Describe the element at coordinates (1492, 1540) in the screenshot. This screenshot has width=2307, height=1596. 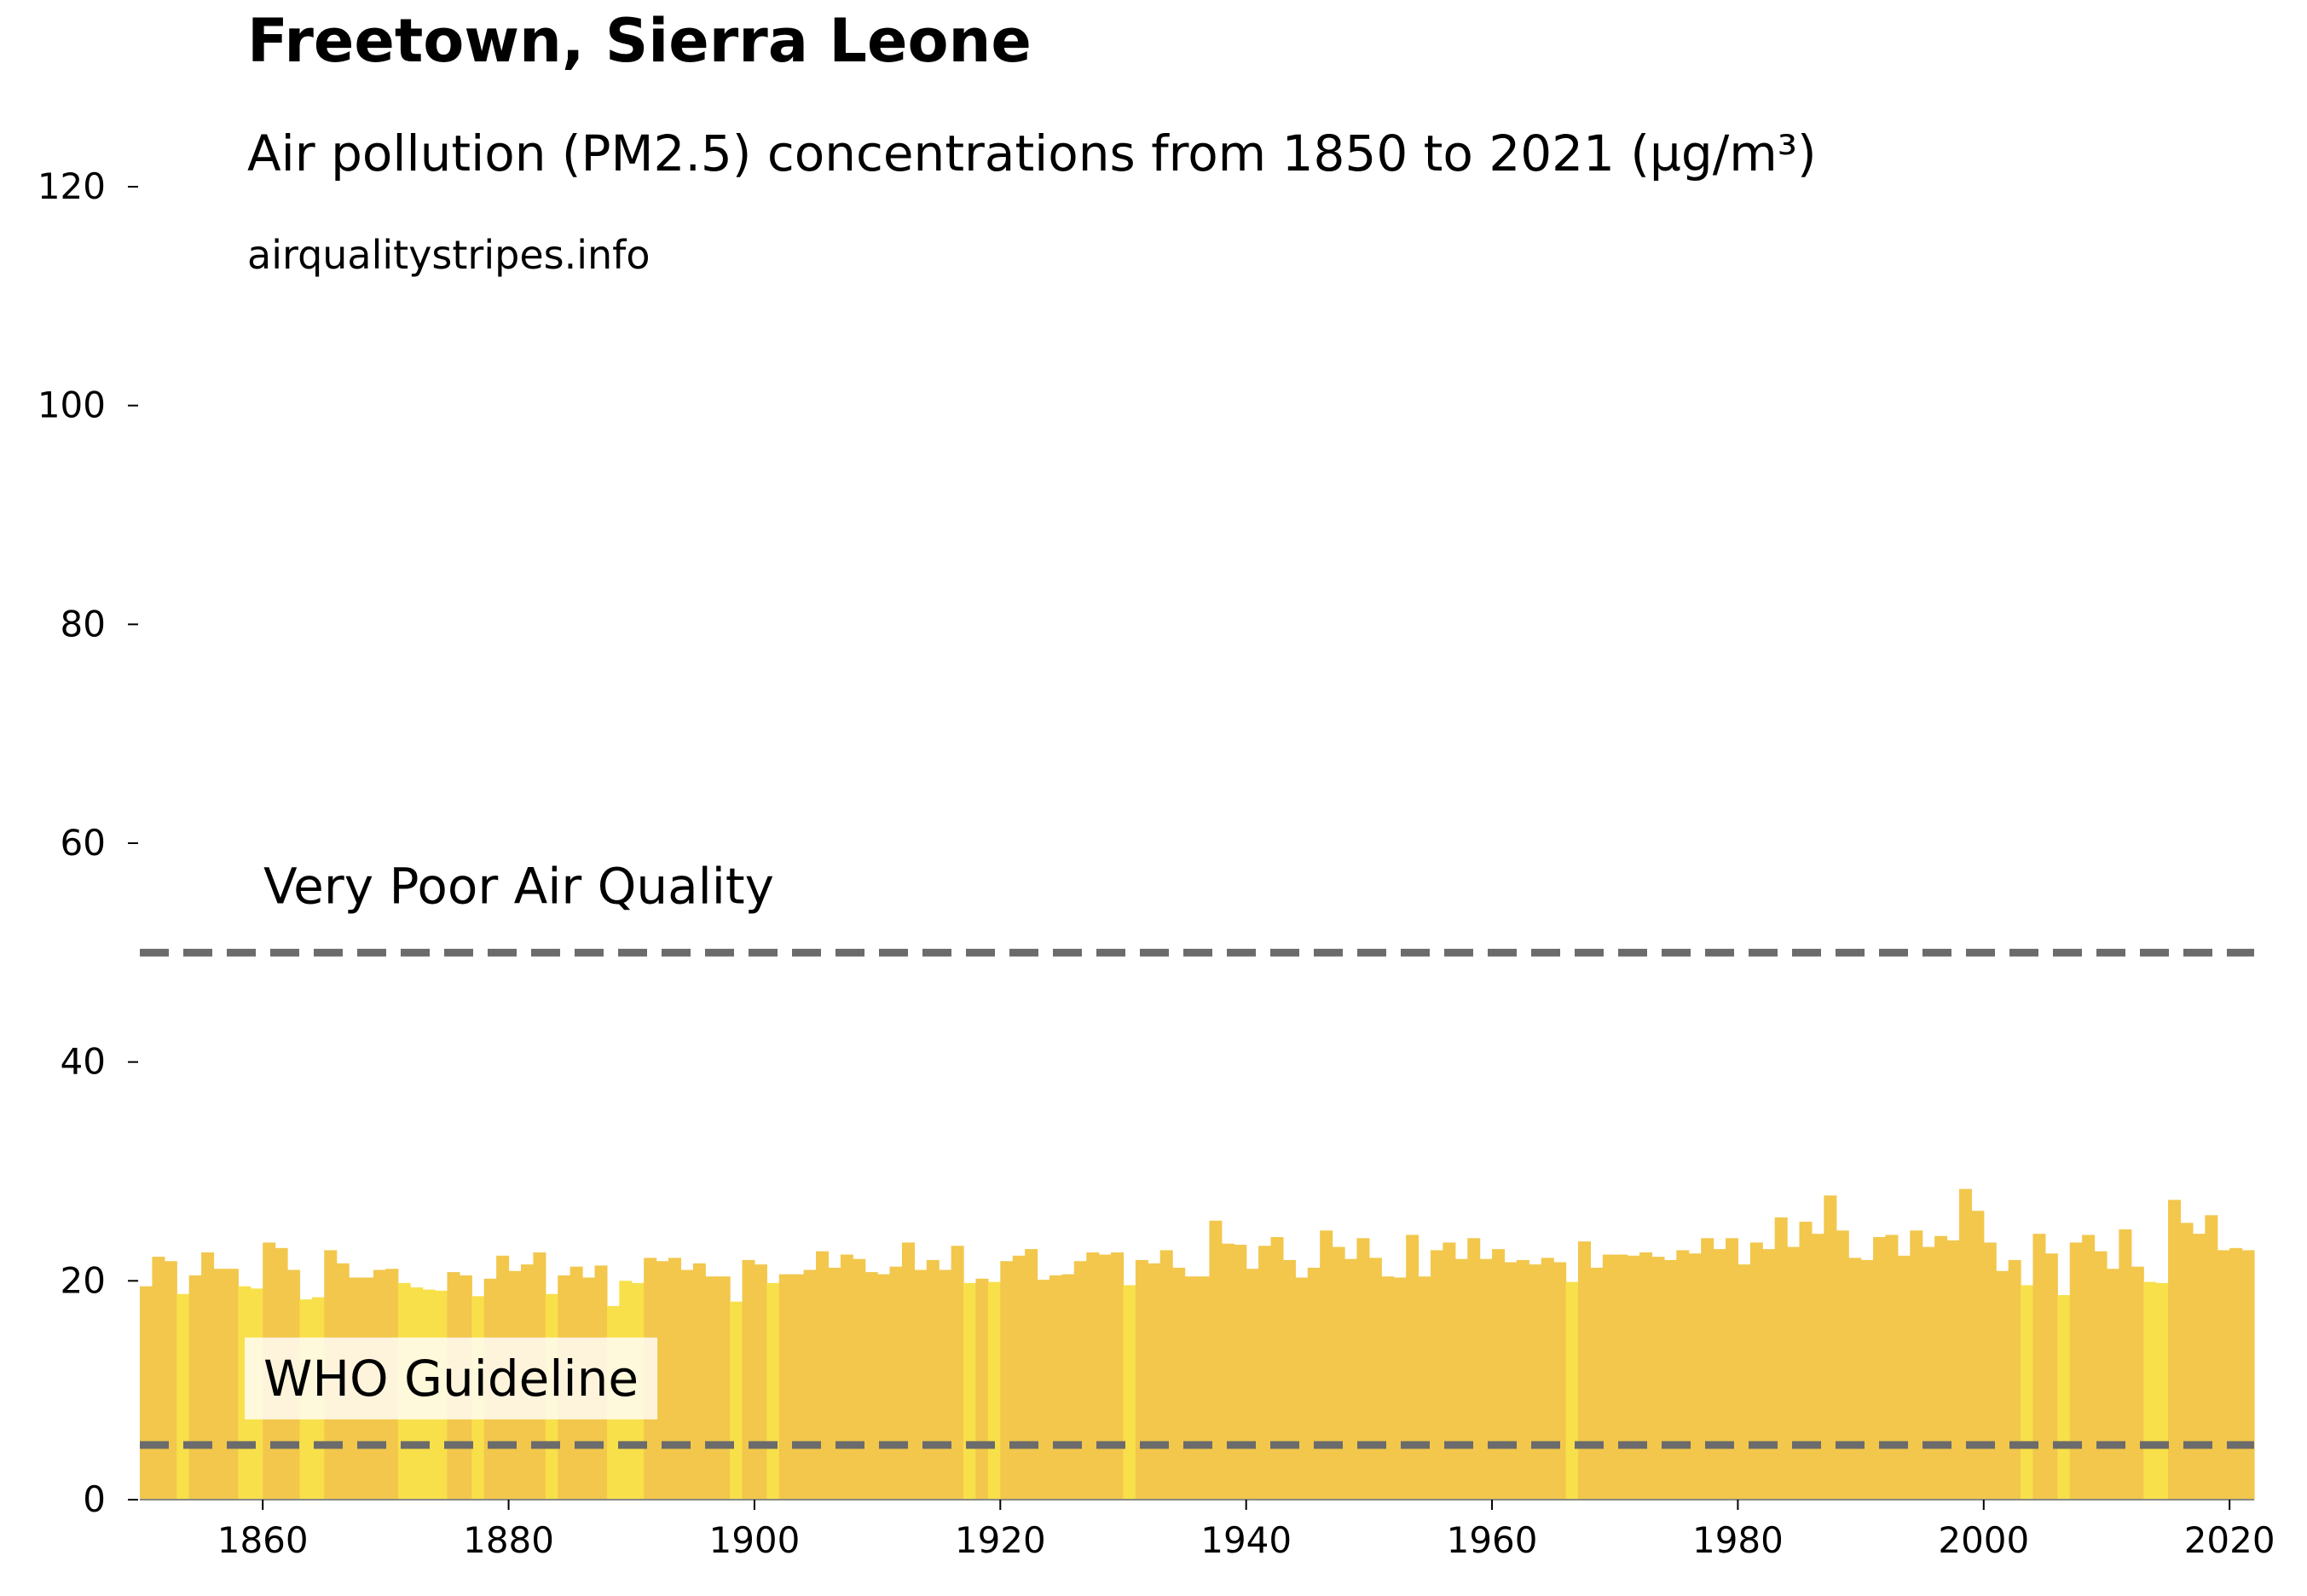
I see `x-tick-label: 1960` at that location.